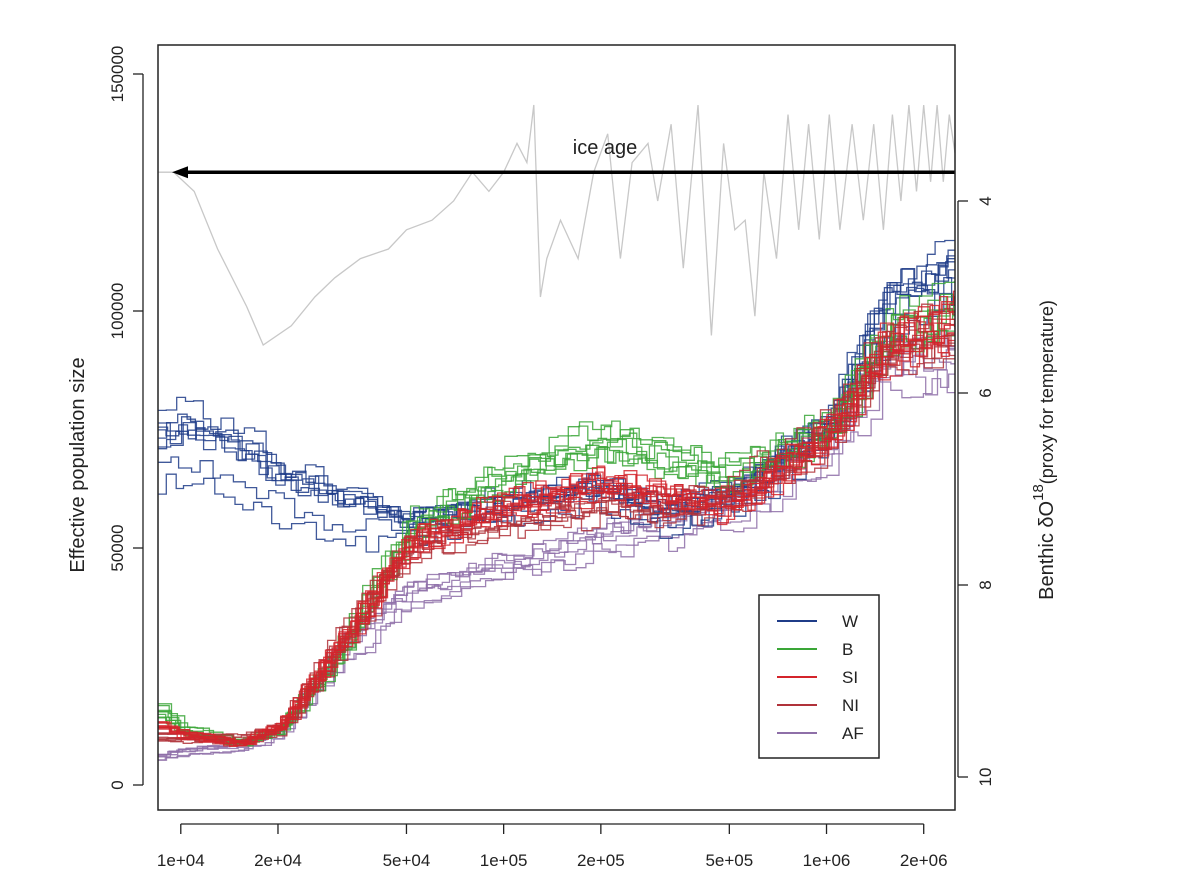  Describe the element at coordinates (407, 860) in the screenshot. I see `x-tick-label: 5e+04` at that location.